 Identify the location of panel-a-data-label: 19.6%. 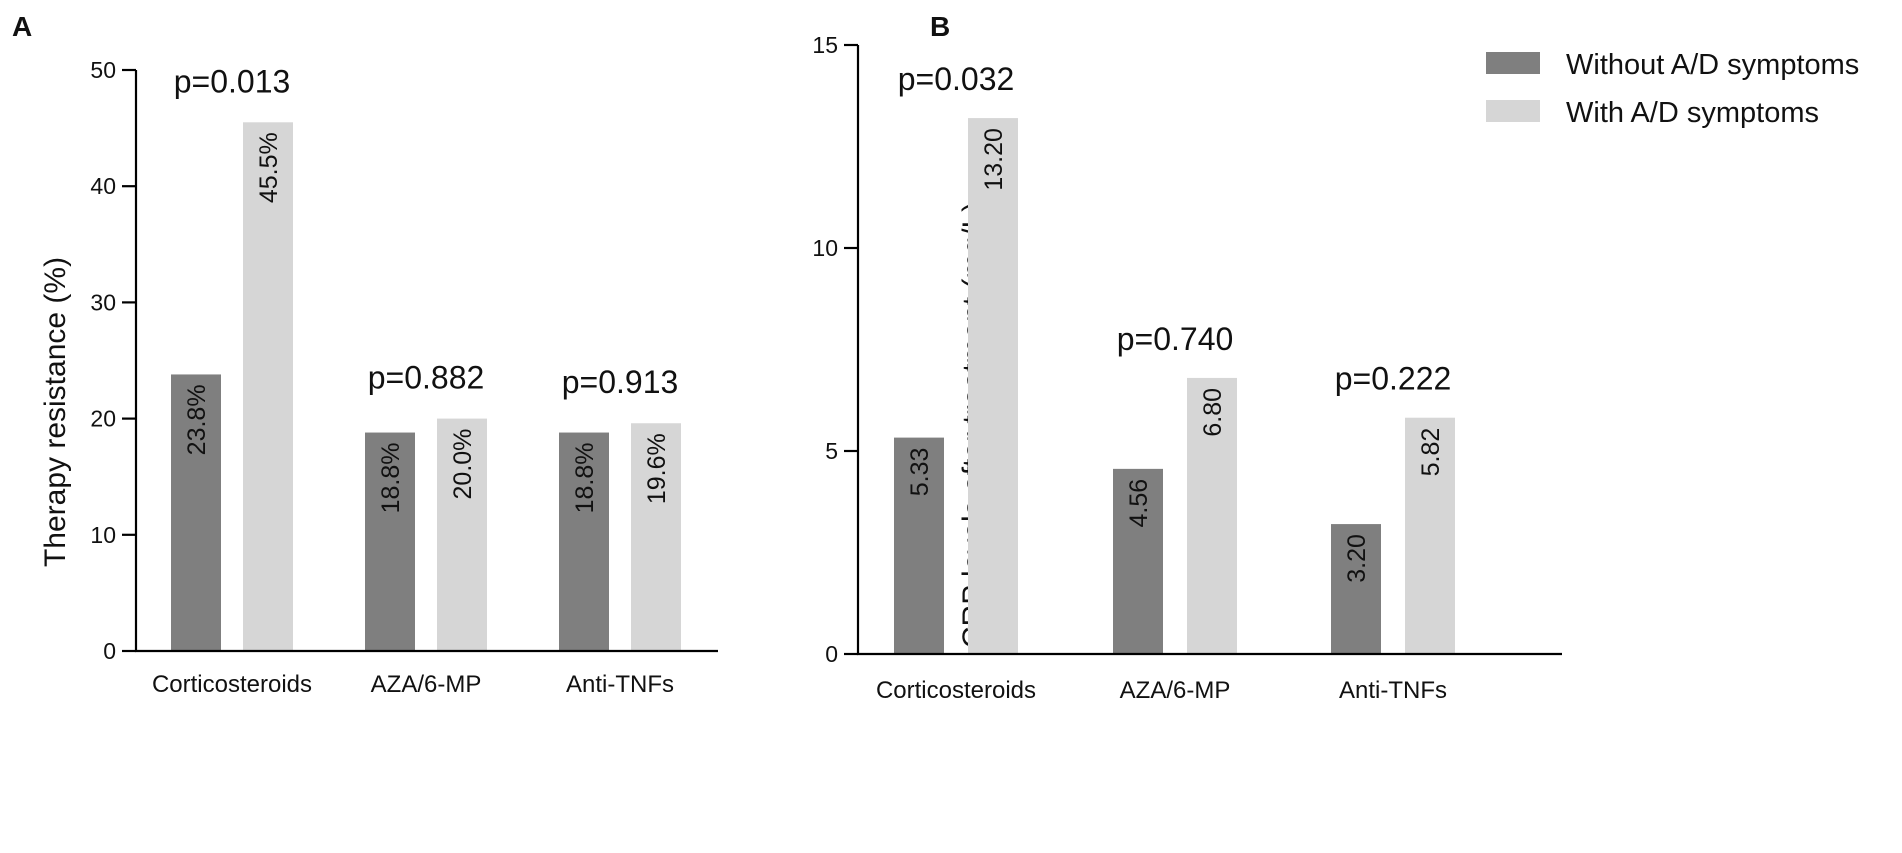
(657, 468).